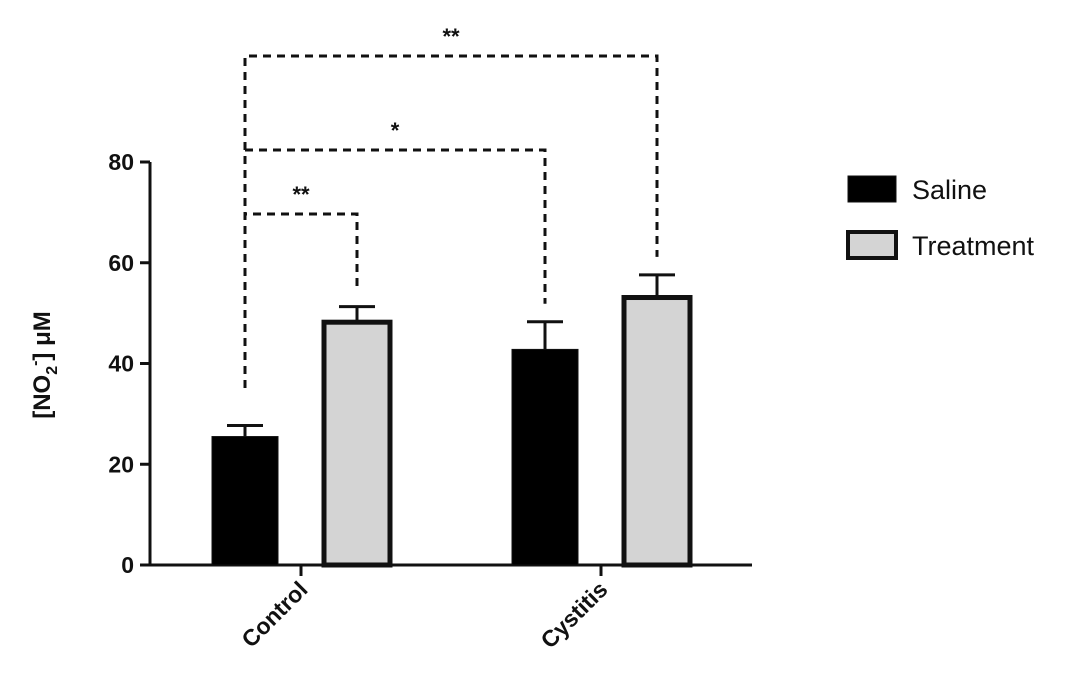  Describe the element at coordinates (121, 464) in the screenshot. I see `y-tick-label: 20` at that location.